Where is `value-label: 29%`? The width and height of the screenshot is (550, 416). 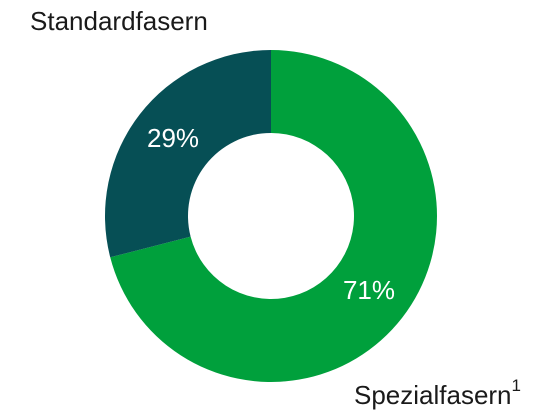 value-label: 29% is located at coordinates (173, 138).